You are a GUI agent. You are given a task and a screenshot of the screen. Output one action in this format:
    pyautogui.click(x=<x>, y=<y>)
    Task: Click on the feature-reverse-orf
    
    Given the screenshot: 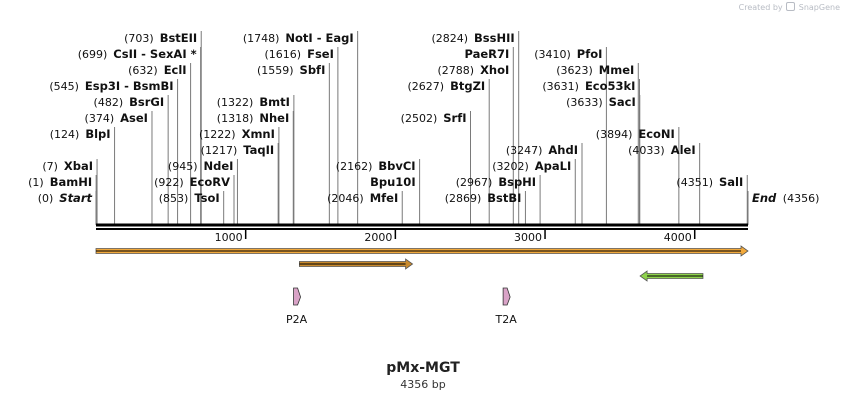 What is the action you would take?
    pyautogui.click(x=671, y=276)
    